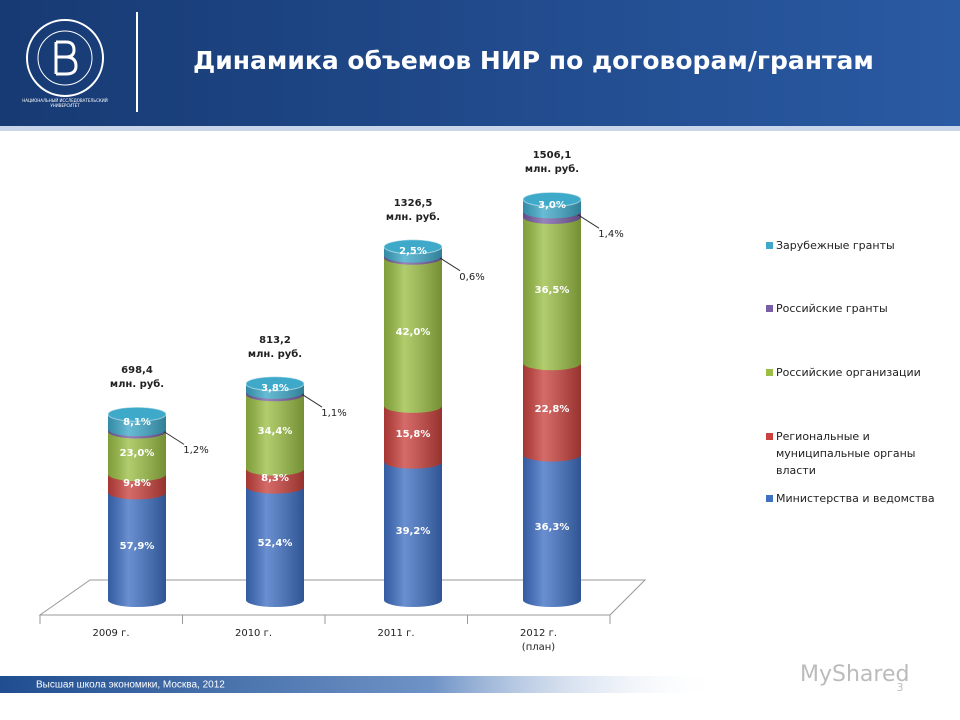  What do you see at coordinates (832, 308) in the screenshot?
I see `legend-entry: Российские гранты` at bounding box center [832, 308].